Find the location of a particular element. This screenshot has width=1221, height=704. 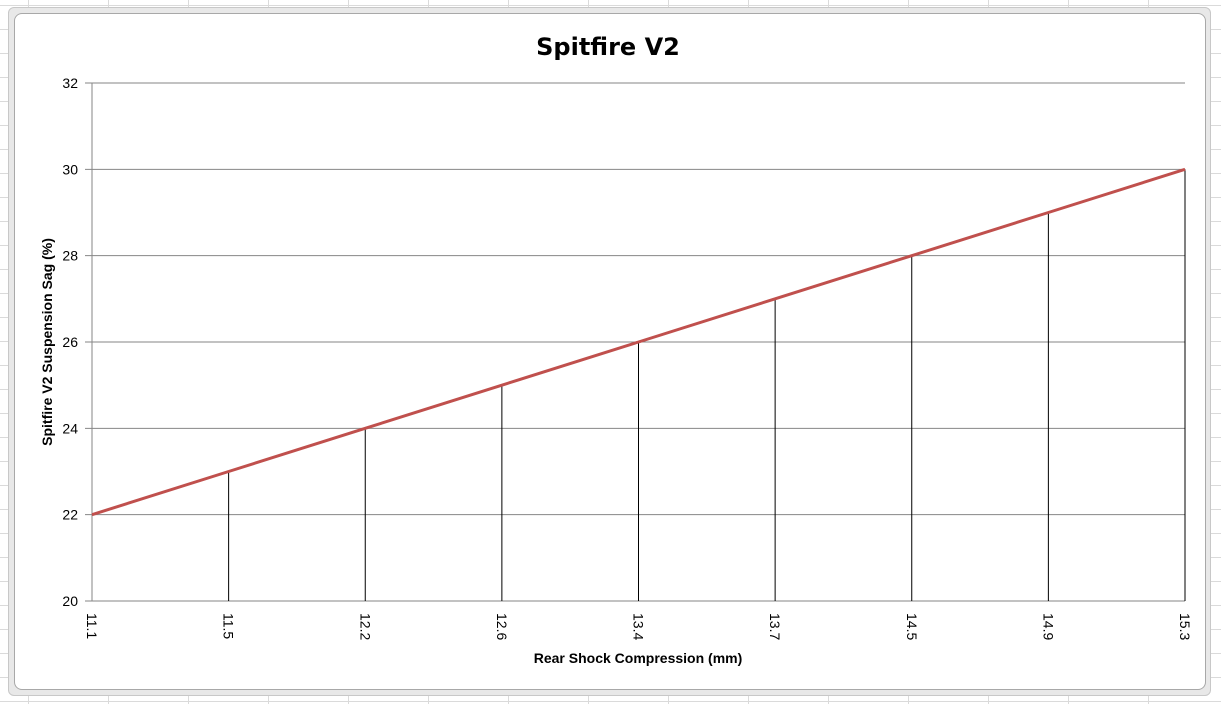

x-tick-label: 15.3 is located at coordinates (1185, 626).